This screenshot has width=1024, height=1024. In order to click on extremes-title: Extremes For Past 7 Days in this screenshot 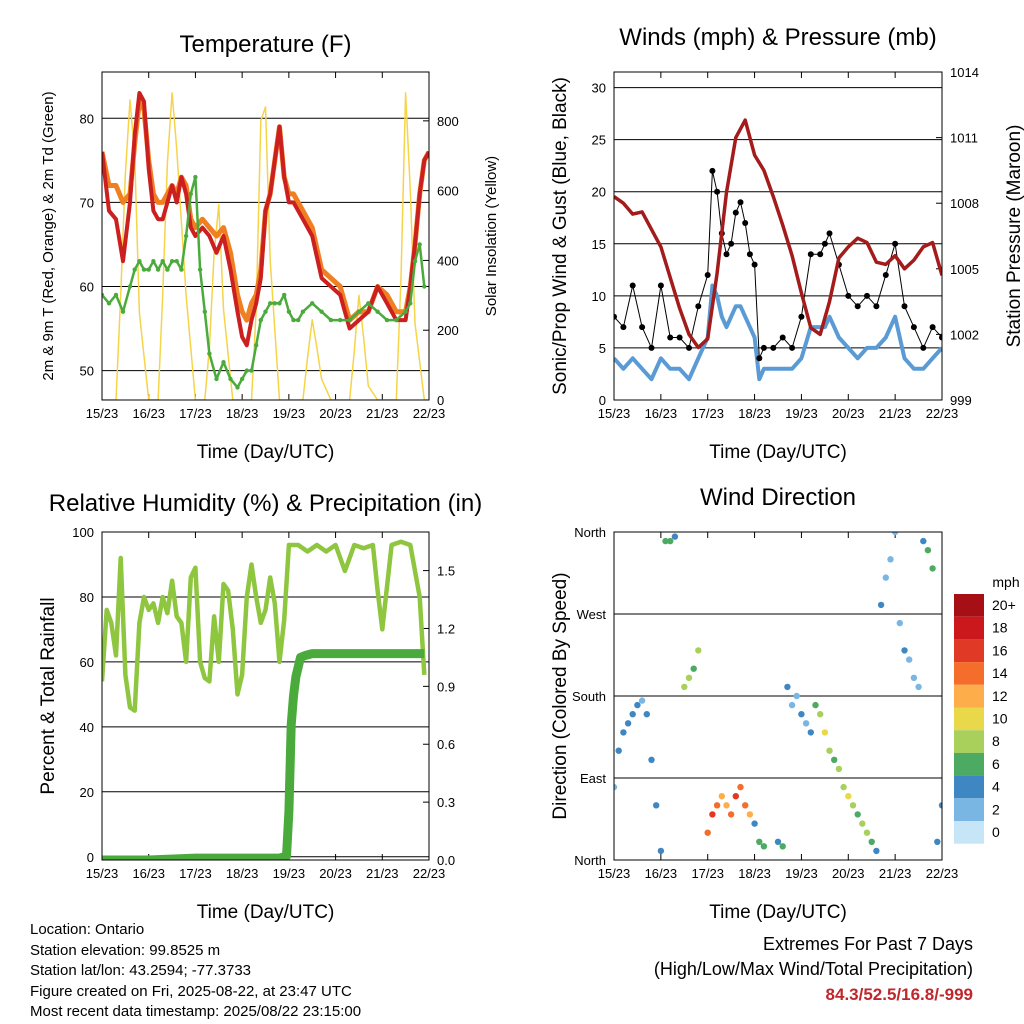, I will do `click(867, 944)`.